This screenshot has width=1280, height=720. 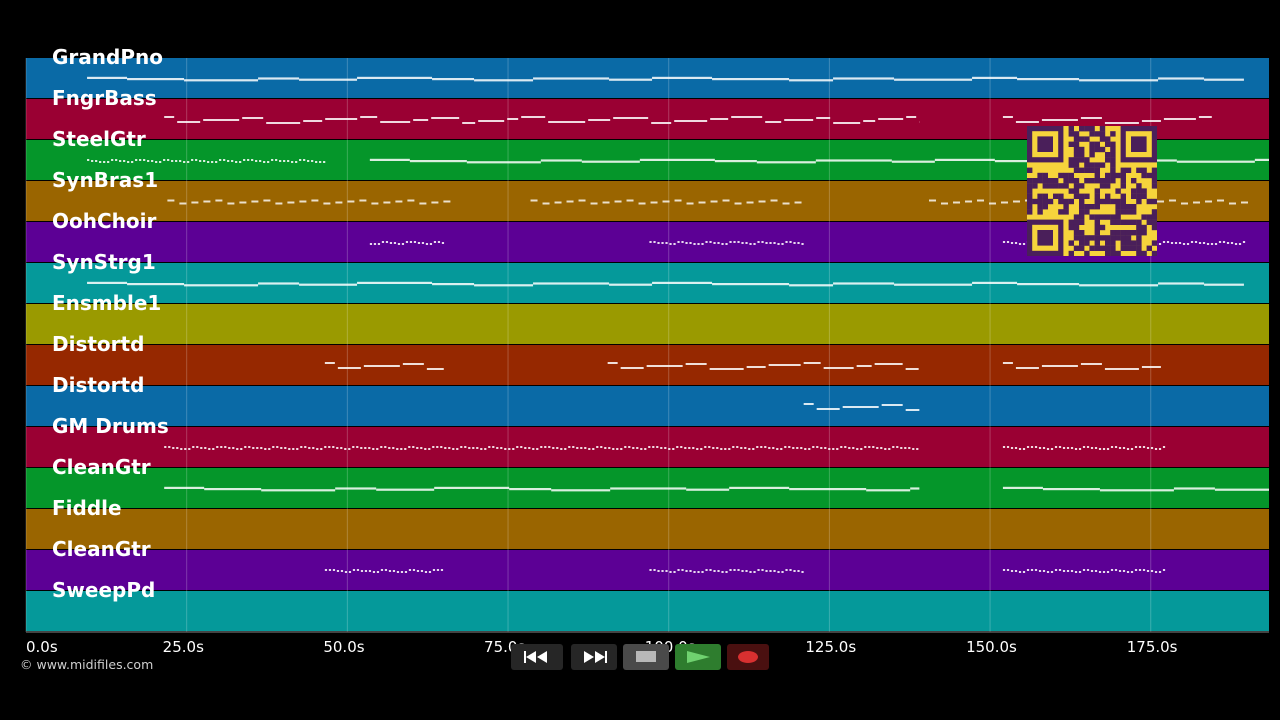 I want to click on time-tick-label: 50.0s, so click(x=344, y=647).